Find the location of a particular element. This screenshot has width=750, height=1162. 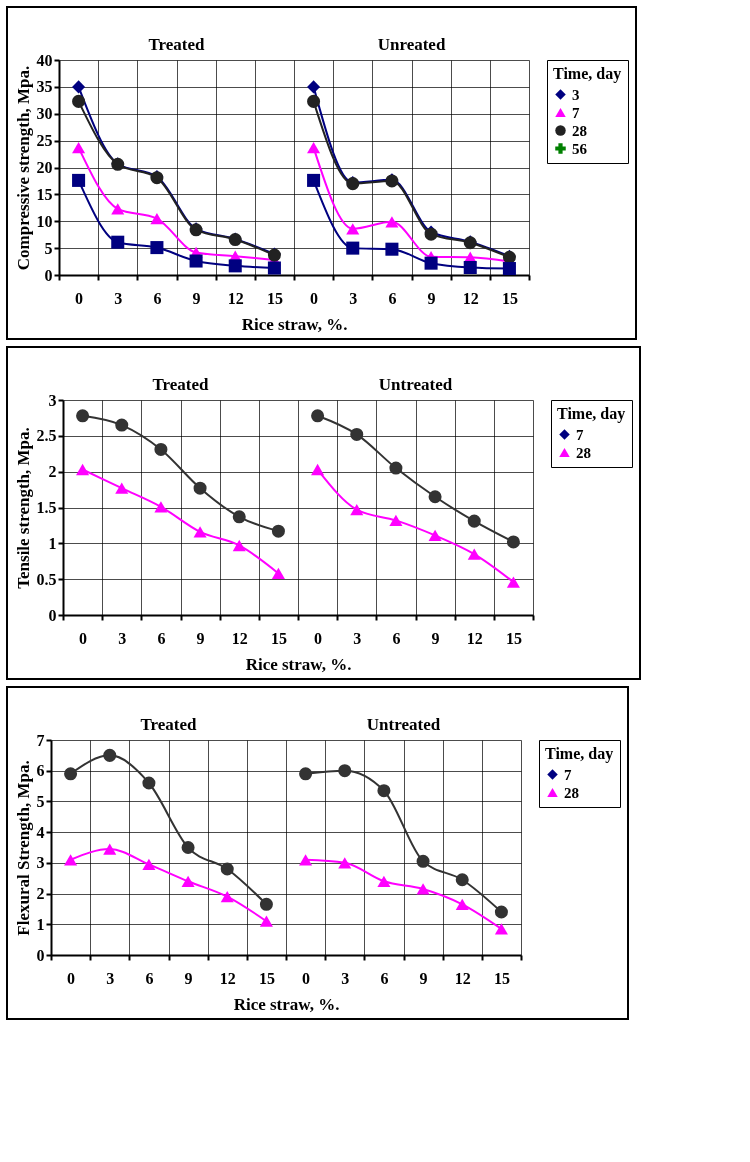

legend-label: 56 is located at coordinates (580, 148).